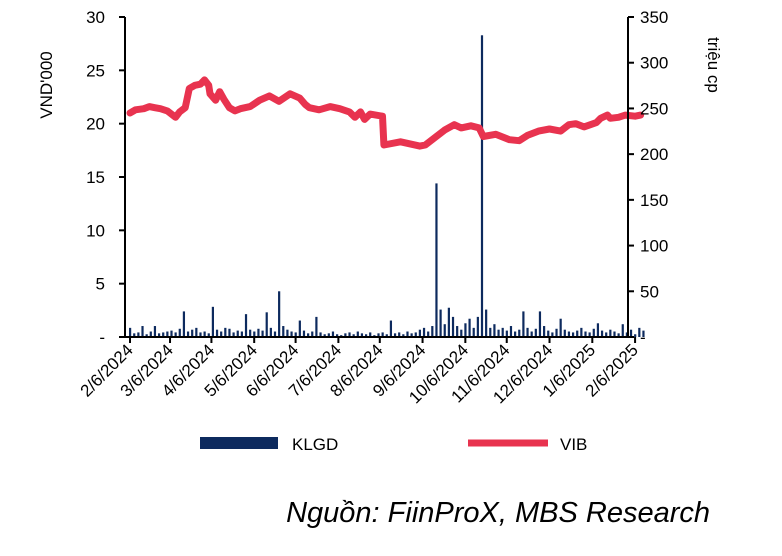  I want to click on y-left-tick-label: -, so click(102, 337).